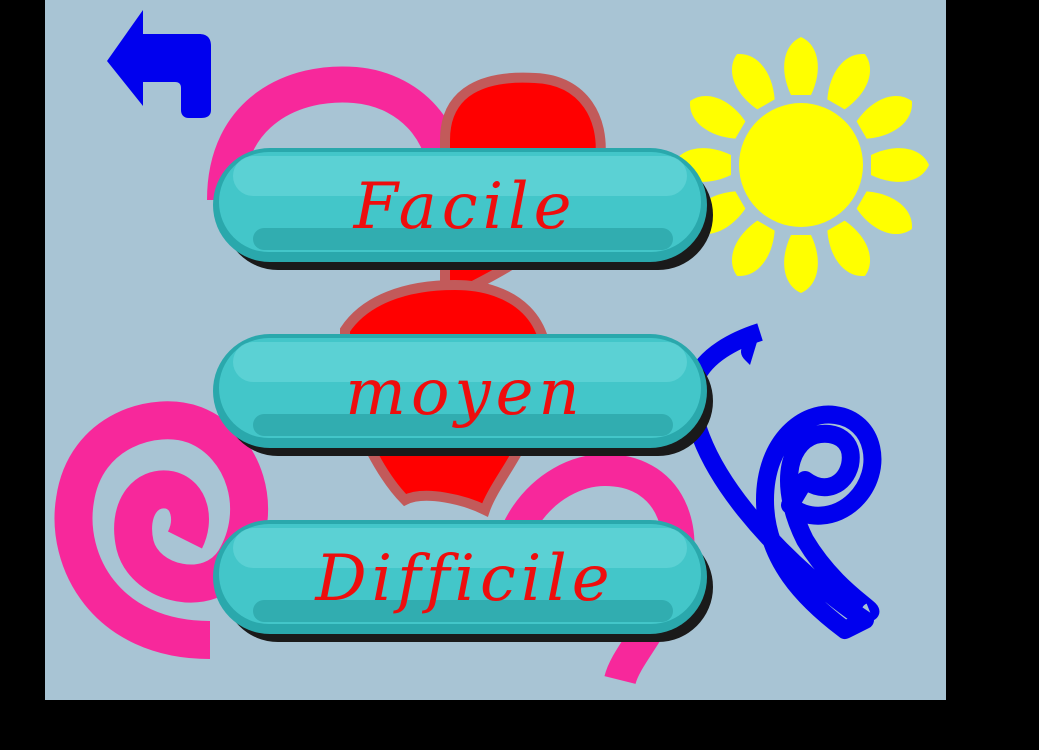 The image size is (1039, 750). I want to click on pink-spiral-left, so click(161, 530).